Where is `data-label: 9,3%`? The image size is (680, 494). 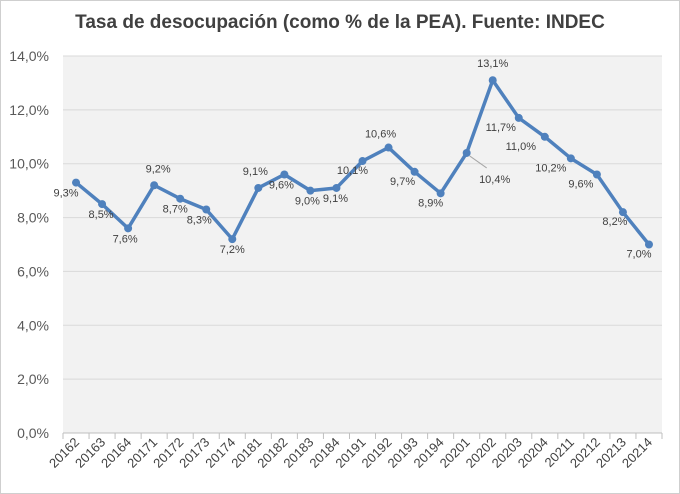 data-label: 9,3% is located at coordinates (65, 194).